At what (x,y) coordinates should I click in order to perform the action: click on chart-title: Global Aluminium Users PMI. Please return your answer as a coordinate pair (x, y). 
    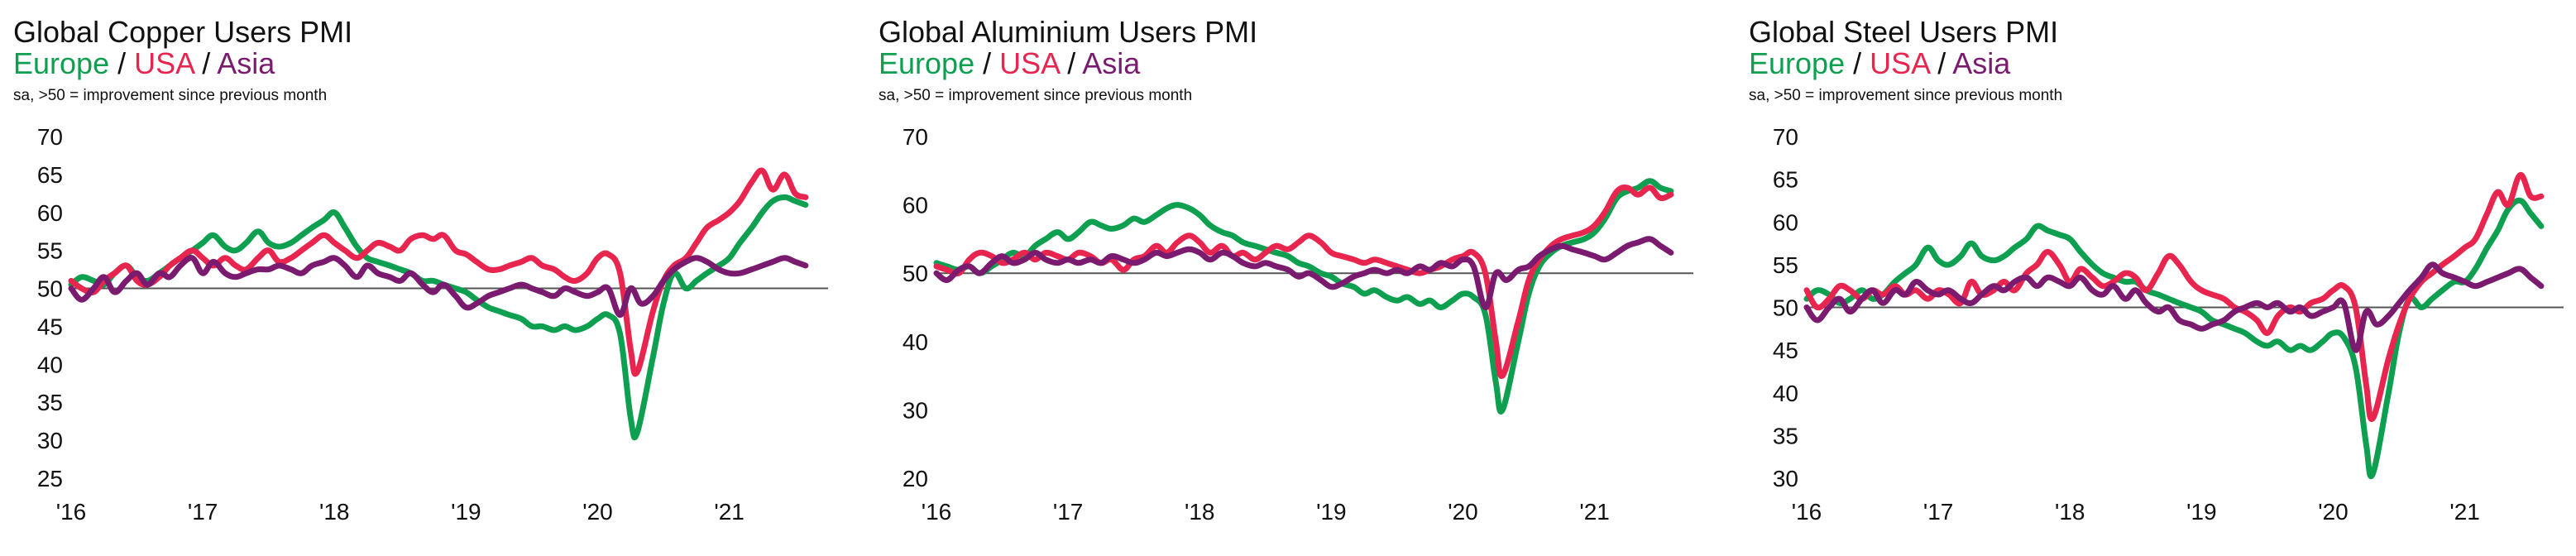
    Looking at the image, I should click on (1068, 32).